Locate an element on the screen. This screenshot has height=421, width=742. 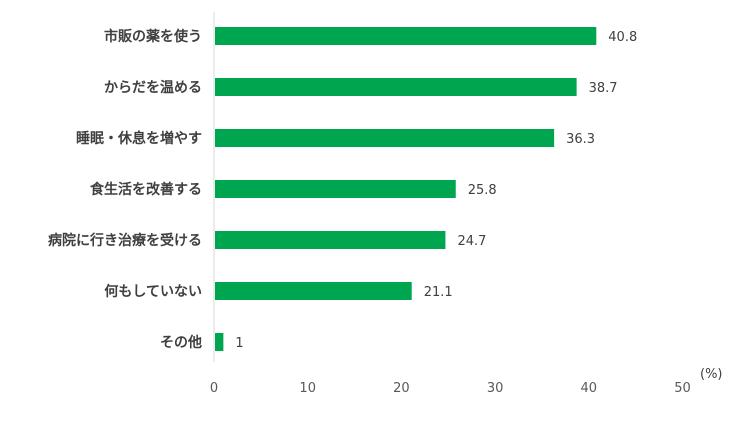
x-tick-label: 20 is located at coordinates (401, 388).